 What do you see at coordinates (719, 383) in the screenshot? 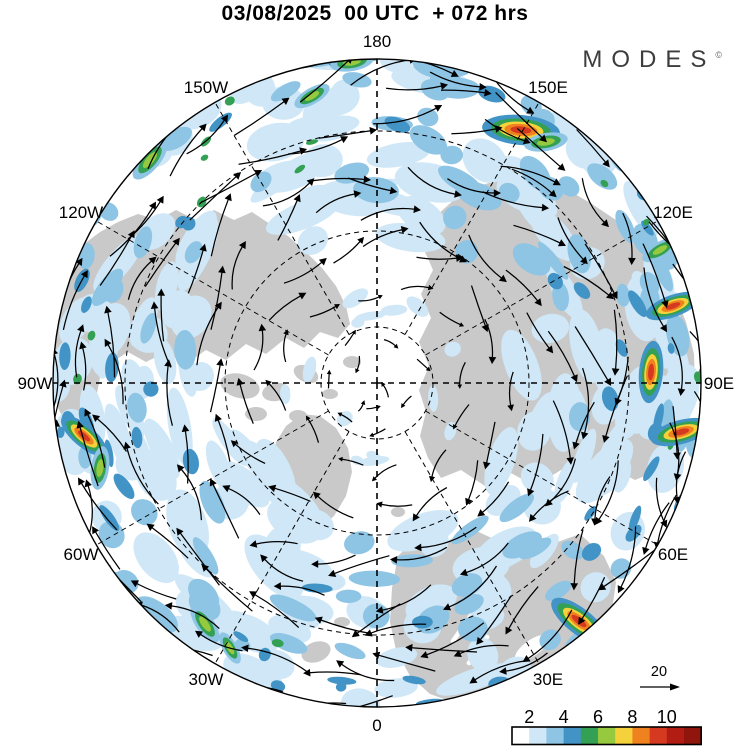
I see `longitude-label: 90E` at bounding box center [719, 383].